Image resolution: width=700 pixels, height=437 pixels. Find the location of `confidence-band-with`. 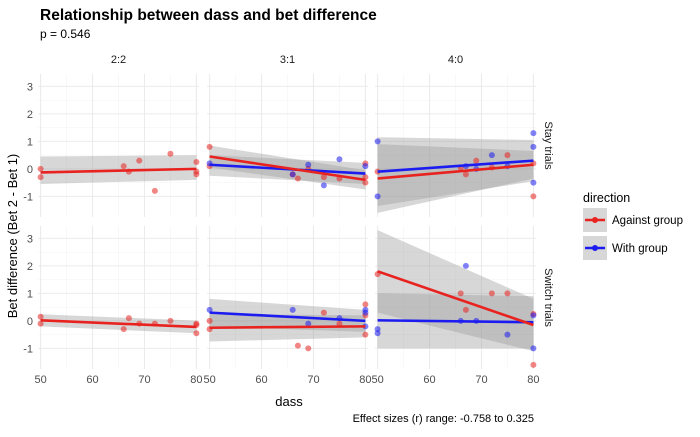

confidence-band-with is located at coordinates (287, 315).